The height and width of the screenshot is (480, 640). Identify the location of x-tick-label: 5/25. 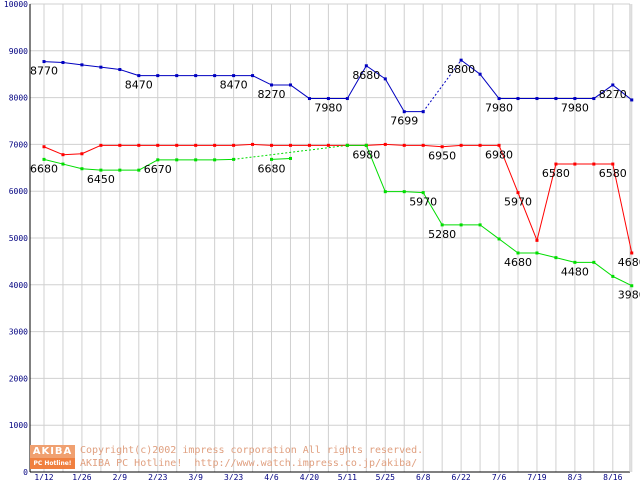
(385, 476).